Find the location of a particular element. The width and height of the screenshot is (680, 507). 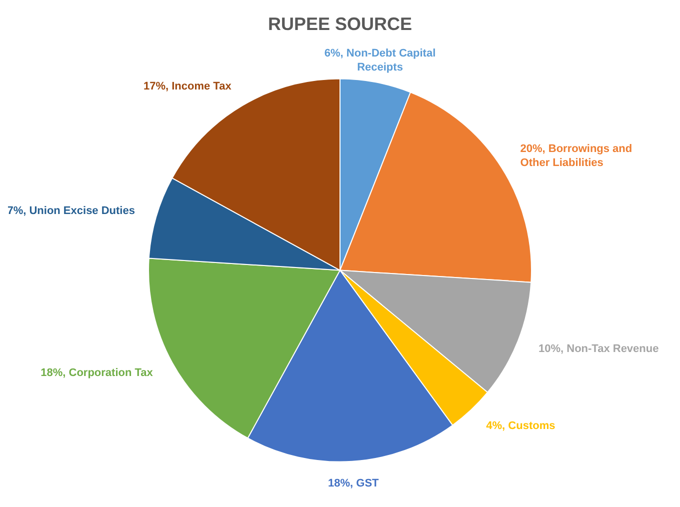

slice-label: 20%, Borrowings and Other Liabilities is located at coordinates (576, 155).